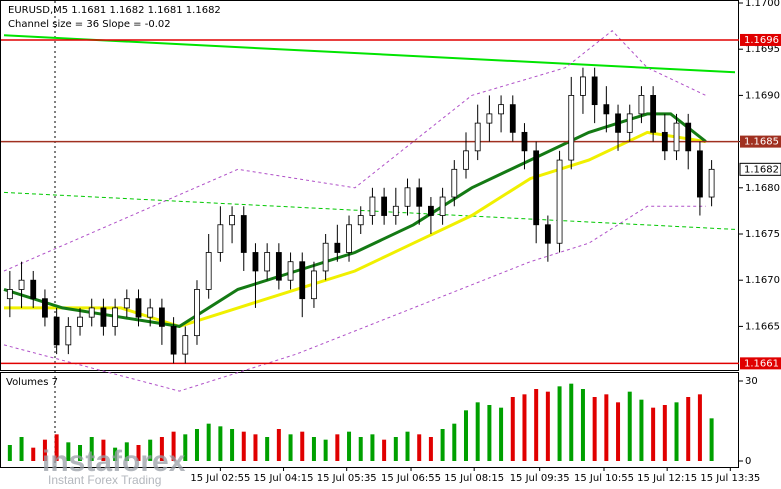 The image size is (781, 489). What do you see at coordinates (667, 478) in the screenshot?
I see `x-tick-label: 15 Jul 12:15` at bounding box center [667, 478].